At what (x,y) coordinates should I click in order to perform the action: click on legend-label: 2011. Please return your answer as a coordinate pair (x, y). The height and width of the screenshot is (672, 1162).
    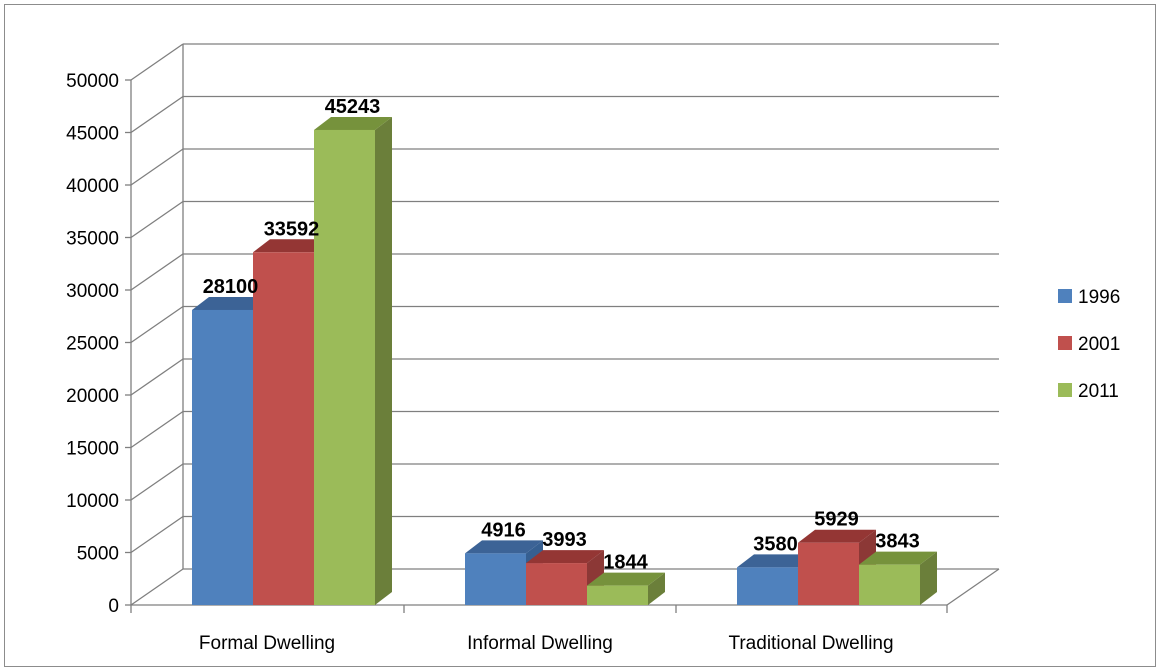
    Looking at the image, I should click on (1098, 391).